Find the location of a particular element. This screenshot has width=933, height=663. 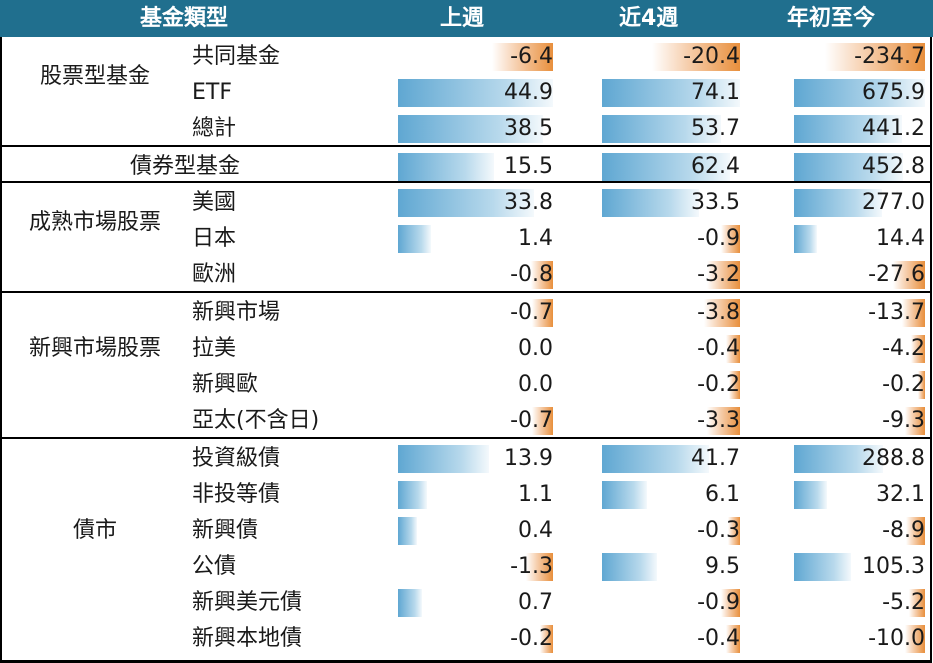

value-cell: -10.0 is located at coordinates (896, 638).